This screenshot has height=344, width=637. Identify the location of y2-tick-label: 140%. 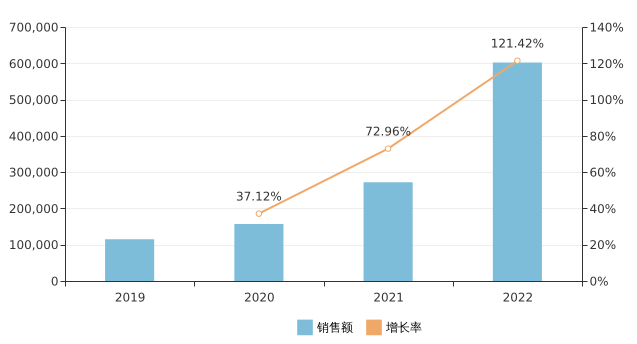
(607, 27).